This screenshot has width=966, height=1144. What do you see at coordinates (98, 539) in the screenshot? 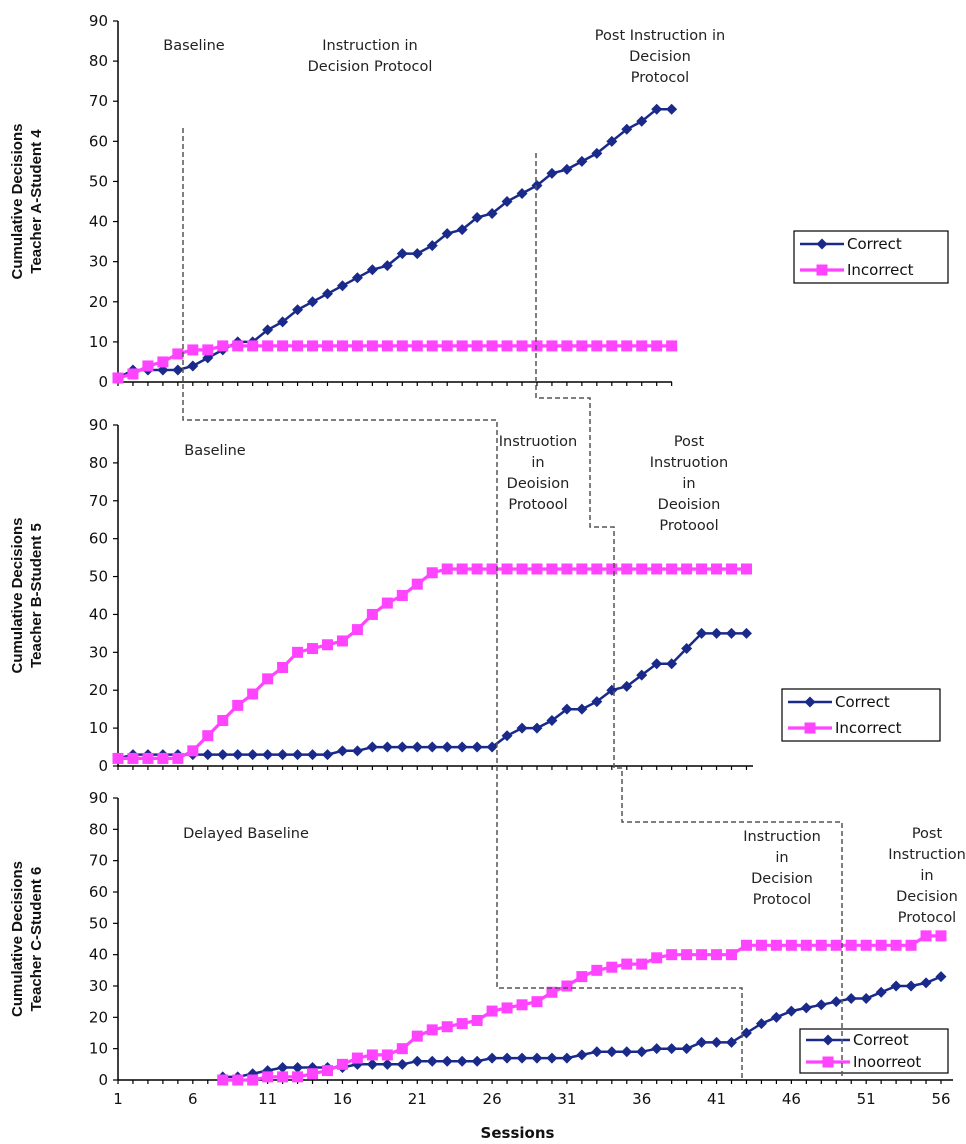
I see `y-tick-label: 60` at bounding box center [98, 539].